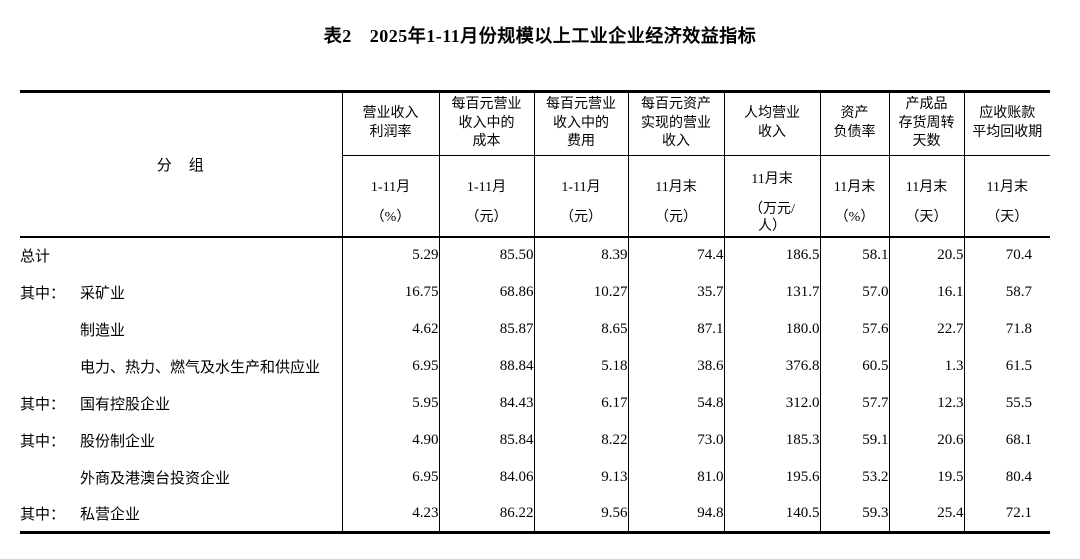  I want to click on data-cell: 195.6, so click(772, 477).